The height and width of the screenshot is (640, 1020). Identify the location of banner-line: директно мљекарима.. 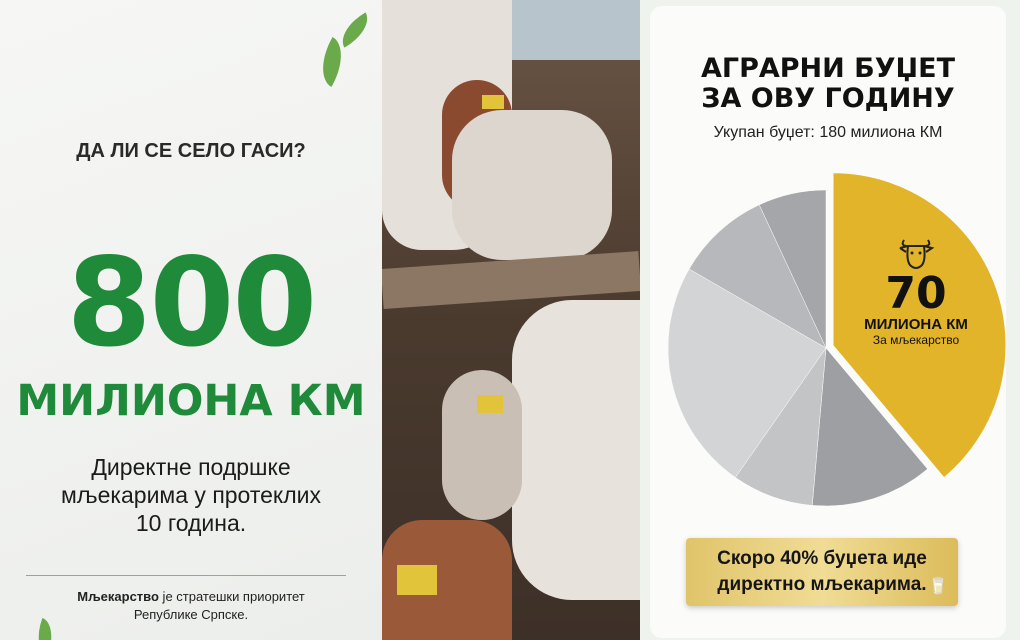
(822, 584).